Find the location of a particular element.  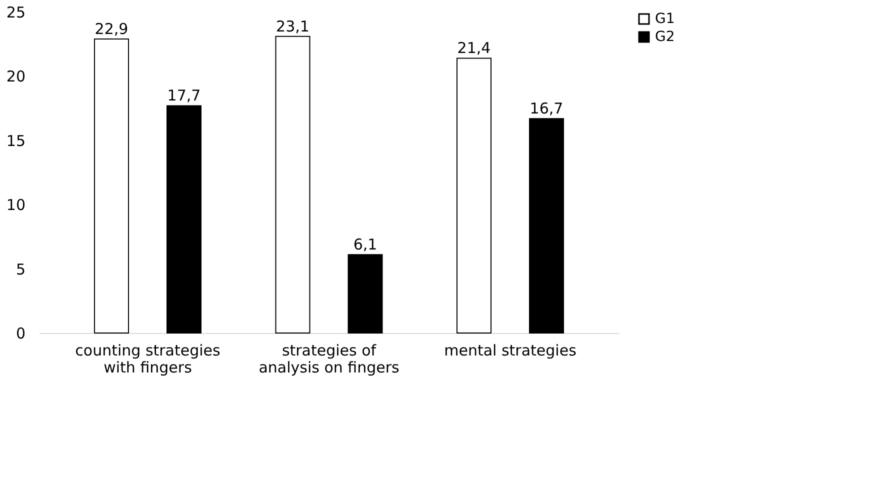

data-label: 6,1 is located at coordinates (365, 245).